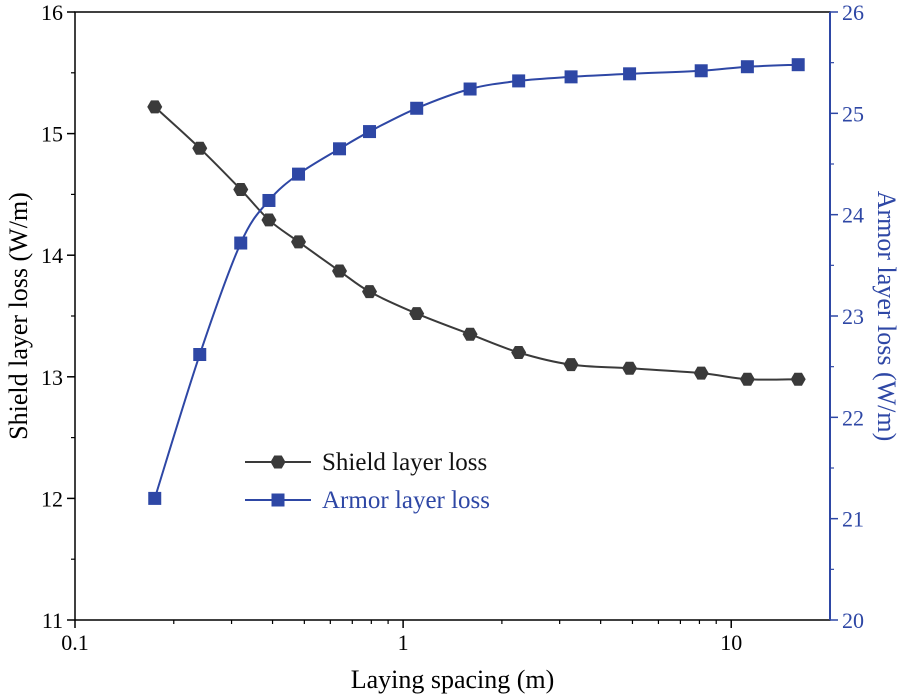  What do you see at coordinates (52, 12) in the screenshot?
I see `left-y-tick-label: 16` at bounding box center [52, 12].